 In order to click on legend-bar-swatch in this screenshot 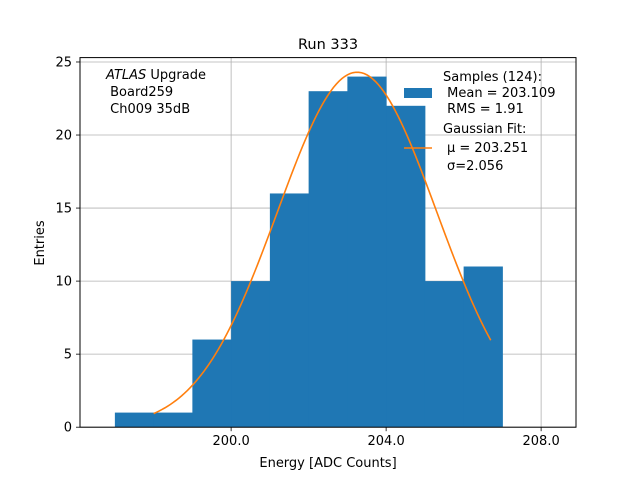, I will do `click(418, 93)`.